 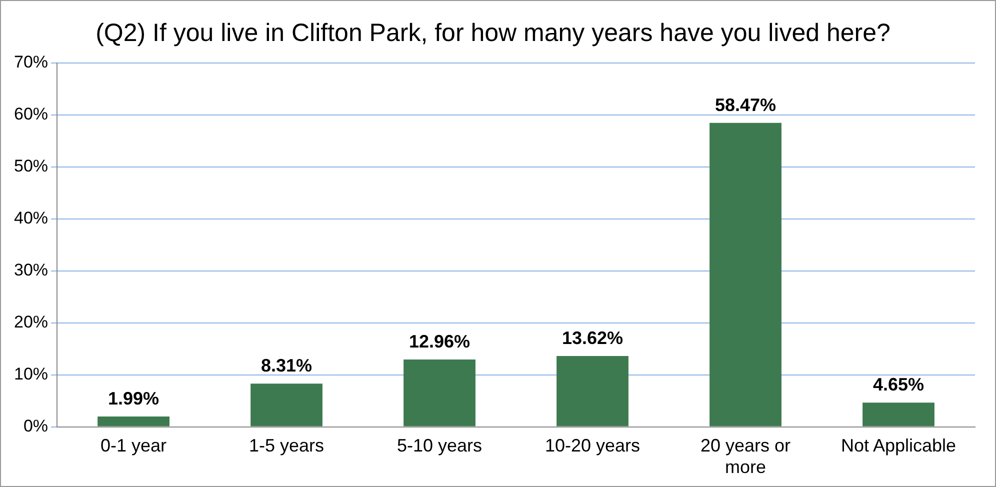 What do you see at coordinates (31, 166) in the screenshot?
I see `y-tick-label: 50%` at bounding box center [31, 166].